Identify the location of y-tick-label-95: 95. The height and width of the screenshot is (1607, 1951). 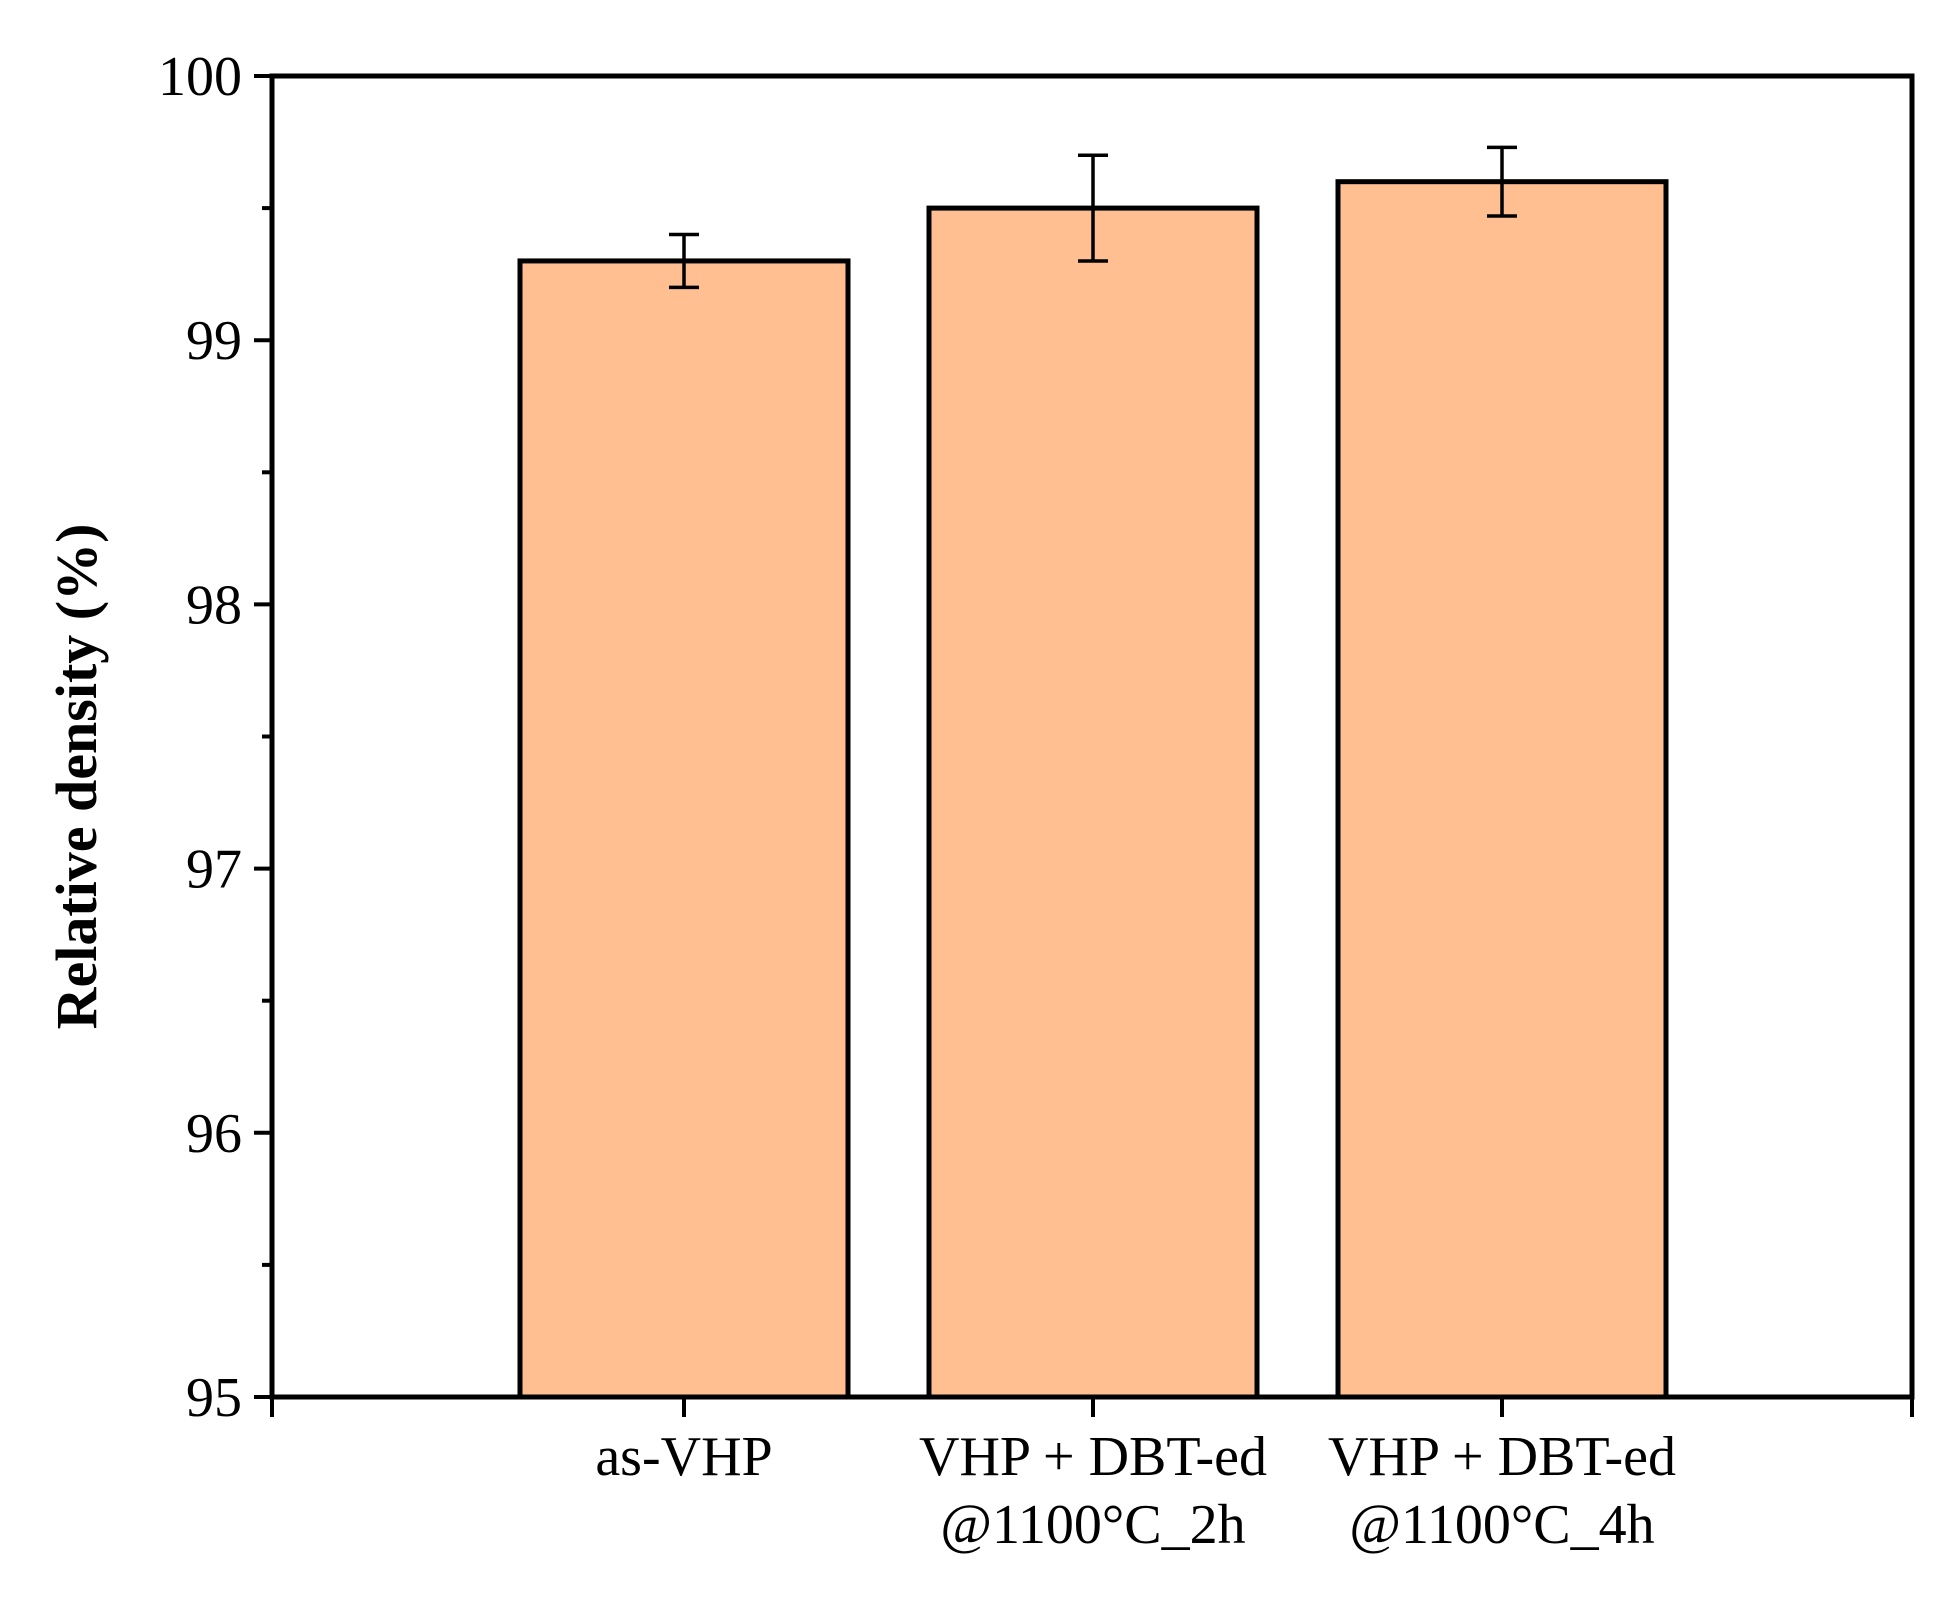
(214, 1398).